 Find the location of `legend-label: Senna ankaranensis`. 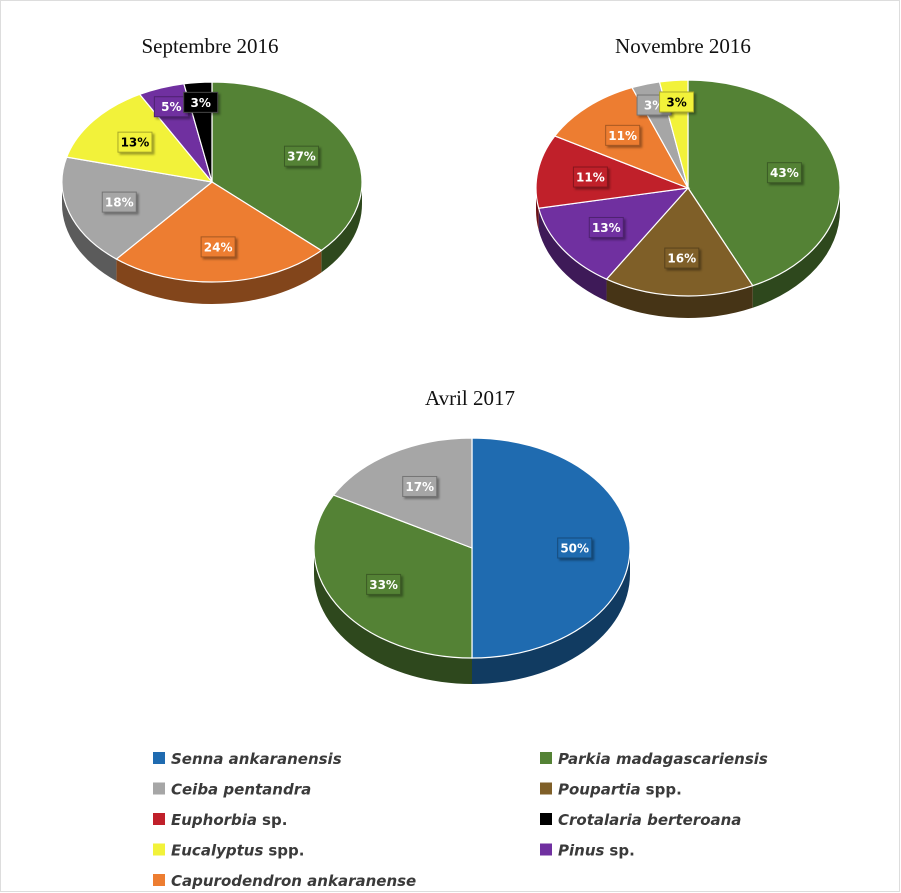

legend-label: Senna ankaranensis is located at coordinates (256, 759).